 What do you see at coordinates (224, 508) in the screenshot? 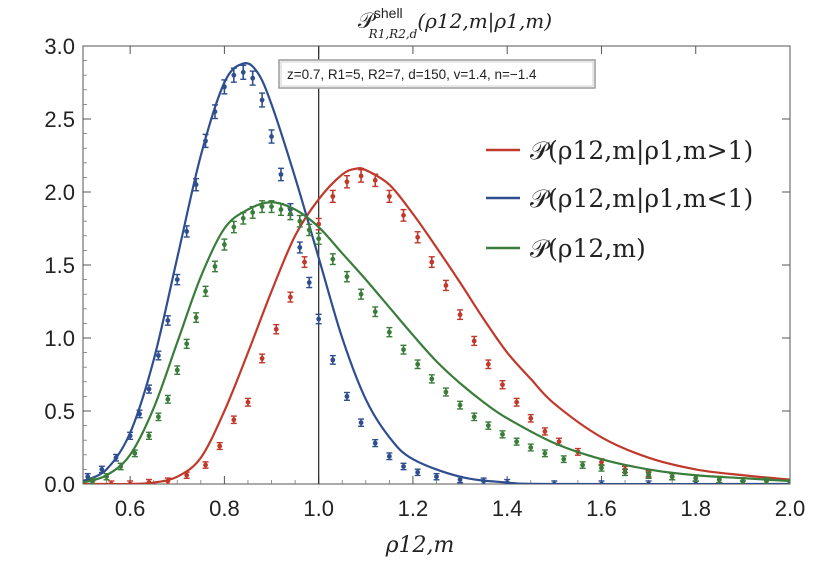
I see `x-tick-label: 0.8` at bounding box center [224, 508].